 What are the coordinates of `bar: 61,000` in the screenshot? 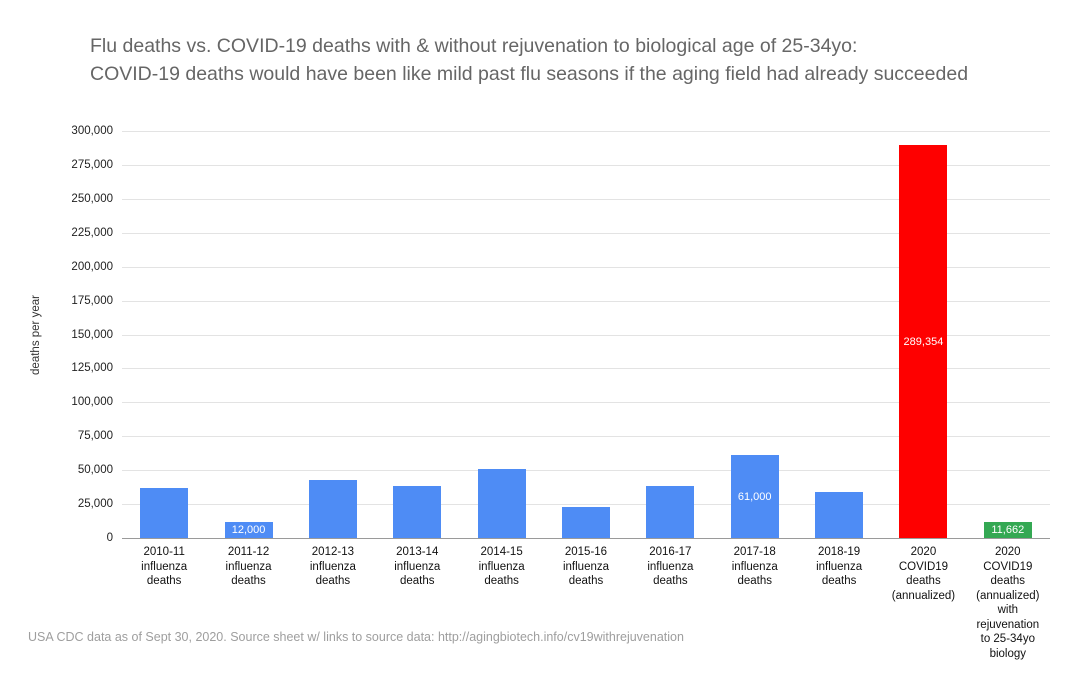 It's located at (754, 496).